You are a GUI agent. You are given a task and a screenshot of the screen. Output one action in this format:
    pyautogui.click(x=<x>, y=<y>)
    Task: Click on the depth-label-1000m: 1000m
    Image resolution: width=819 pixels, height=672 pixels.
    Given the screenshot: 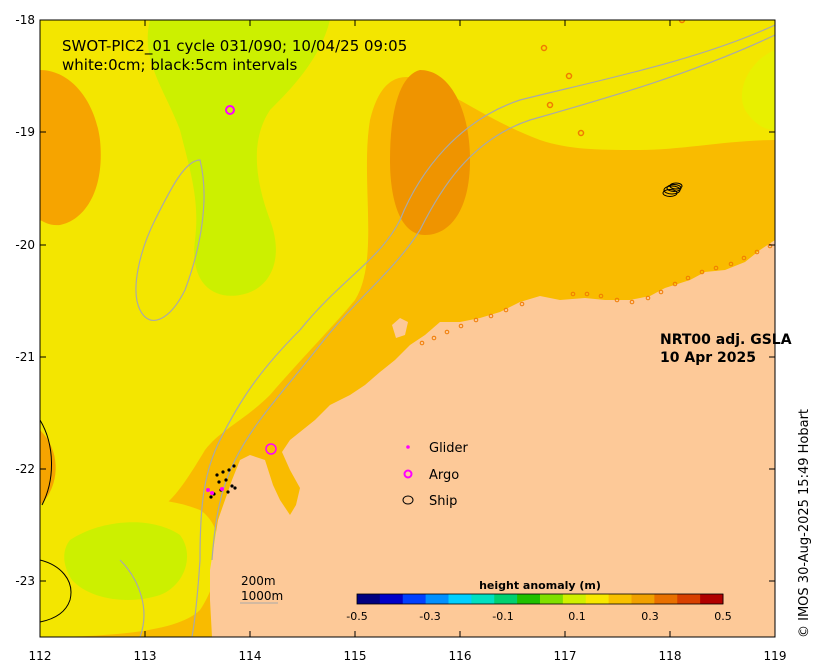 What is the action you would take?
    pyautogui.click(x=262, y=596)
    